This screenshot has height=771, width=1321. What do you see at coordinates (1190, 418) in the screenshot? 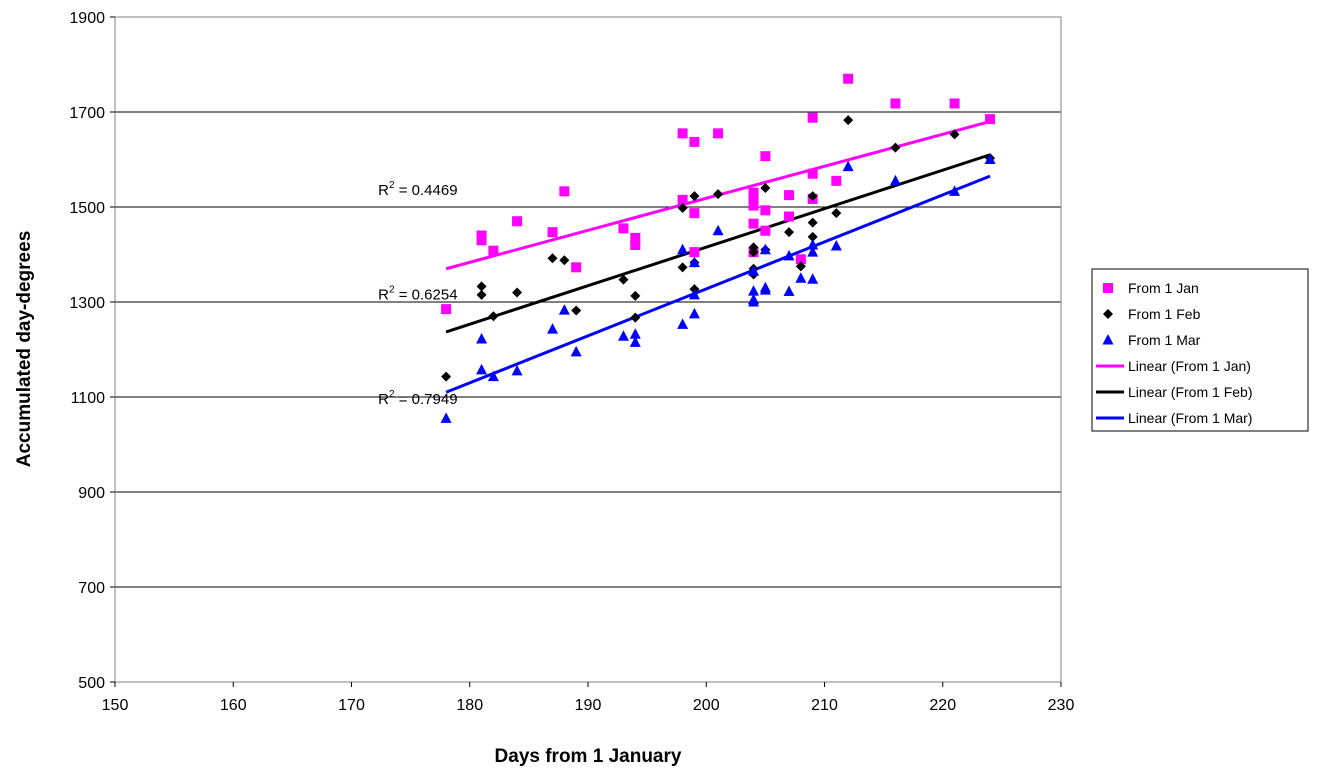
I see `legend-label: Linear (From 1 Mar)` at bounding box center [1190, 418].